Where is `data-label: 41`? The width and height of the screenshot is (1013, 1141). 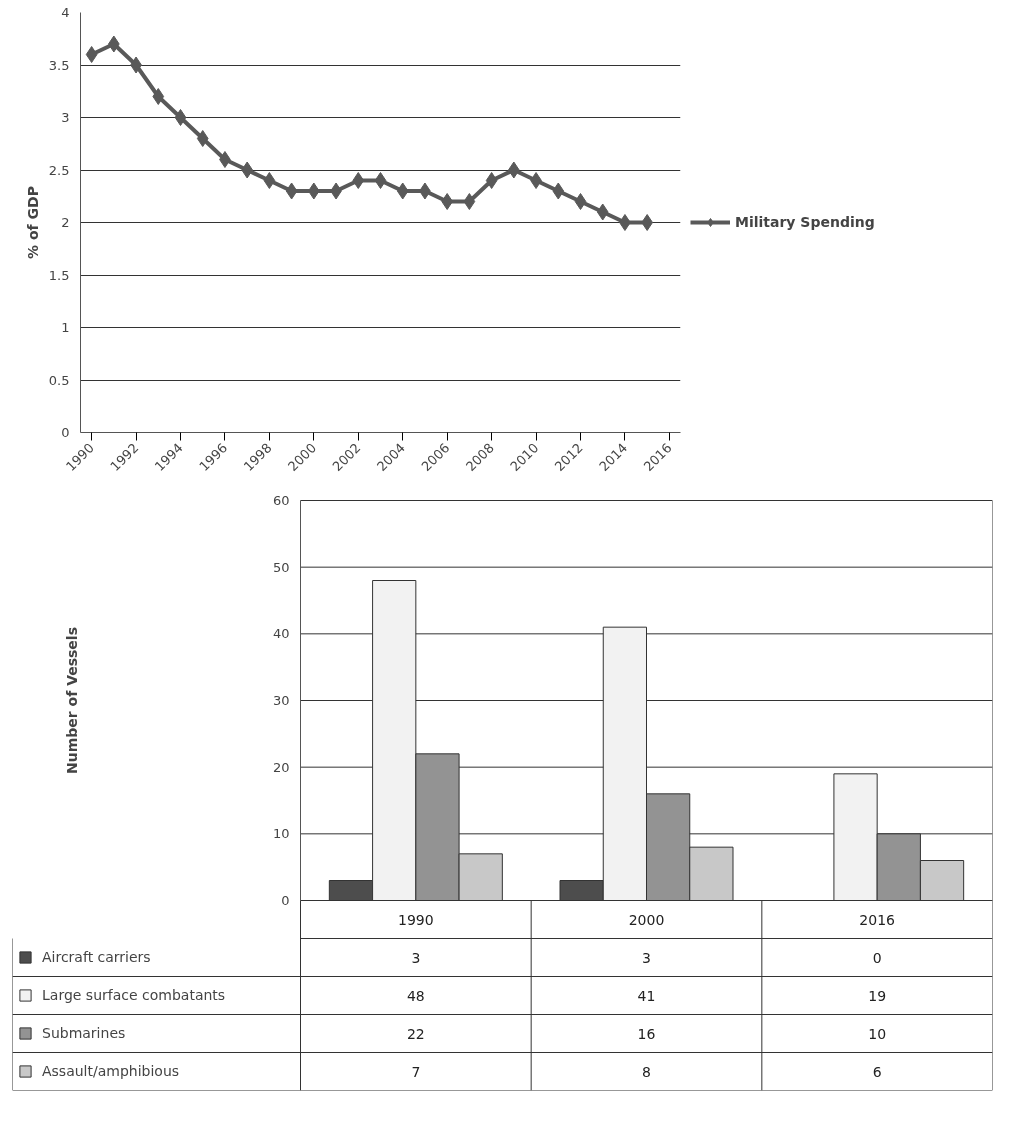
data-label: 41 is located at coordinates (646, 995).